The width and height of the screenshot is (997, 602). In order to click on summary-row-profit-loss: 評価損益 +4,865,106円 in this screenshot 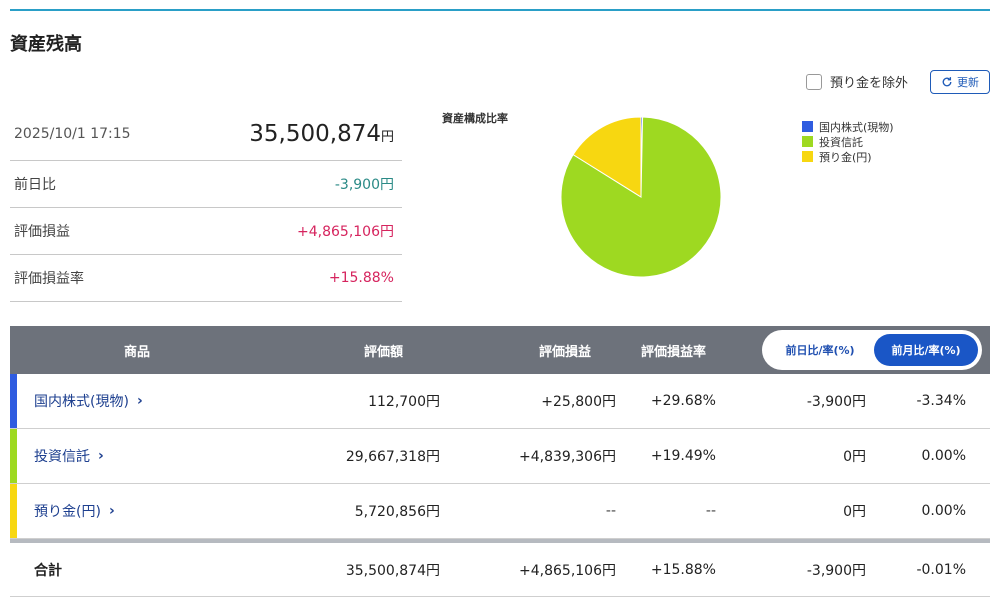, I will do `click(206, 231)`.